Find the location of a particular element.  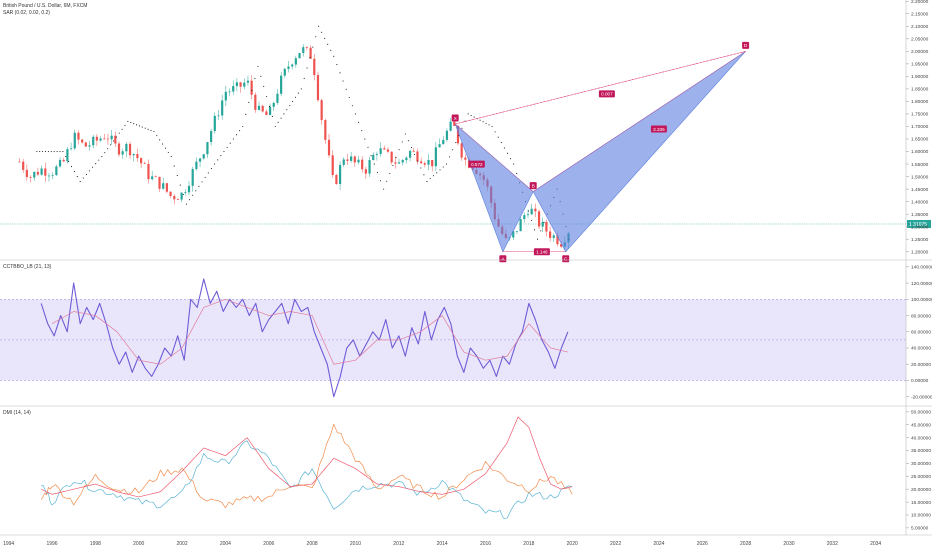

pattern-point-label: D is located at coordinates (746, 46).